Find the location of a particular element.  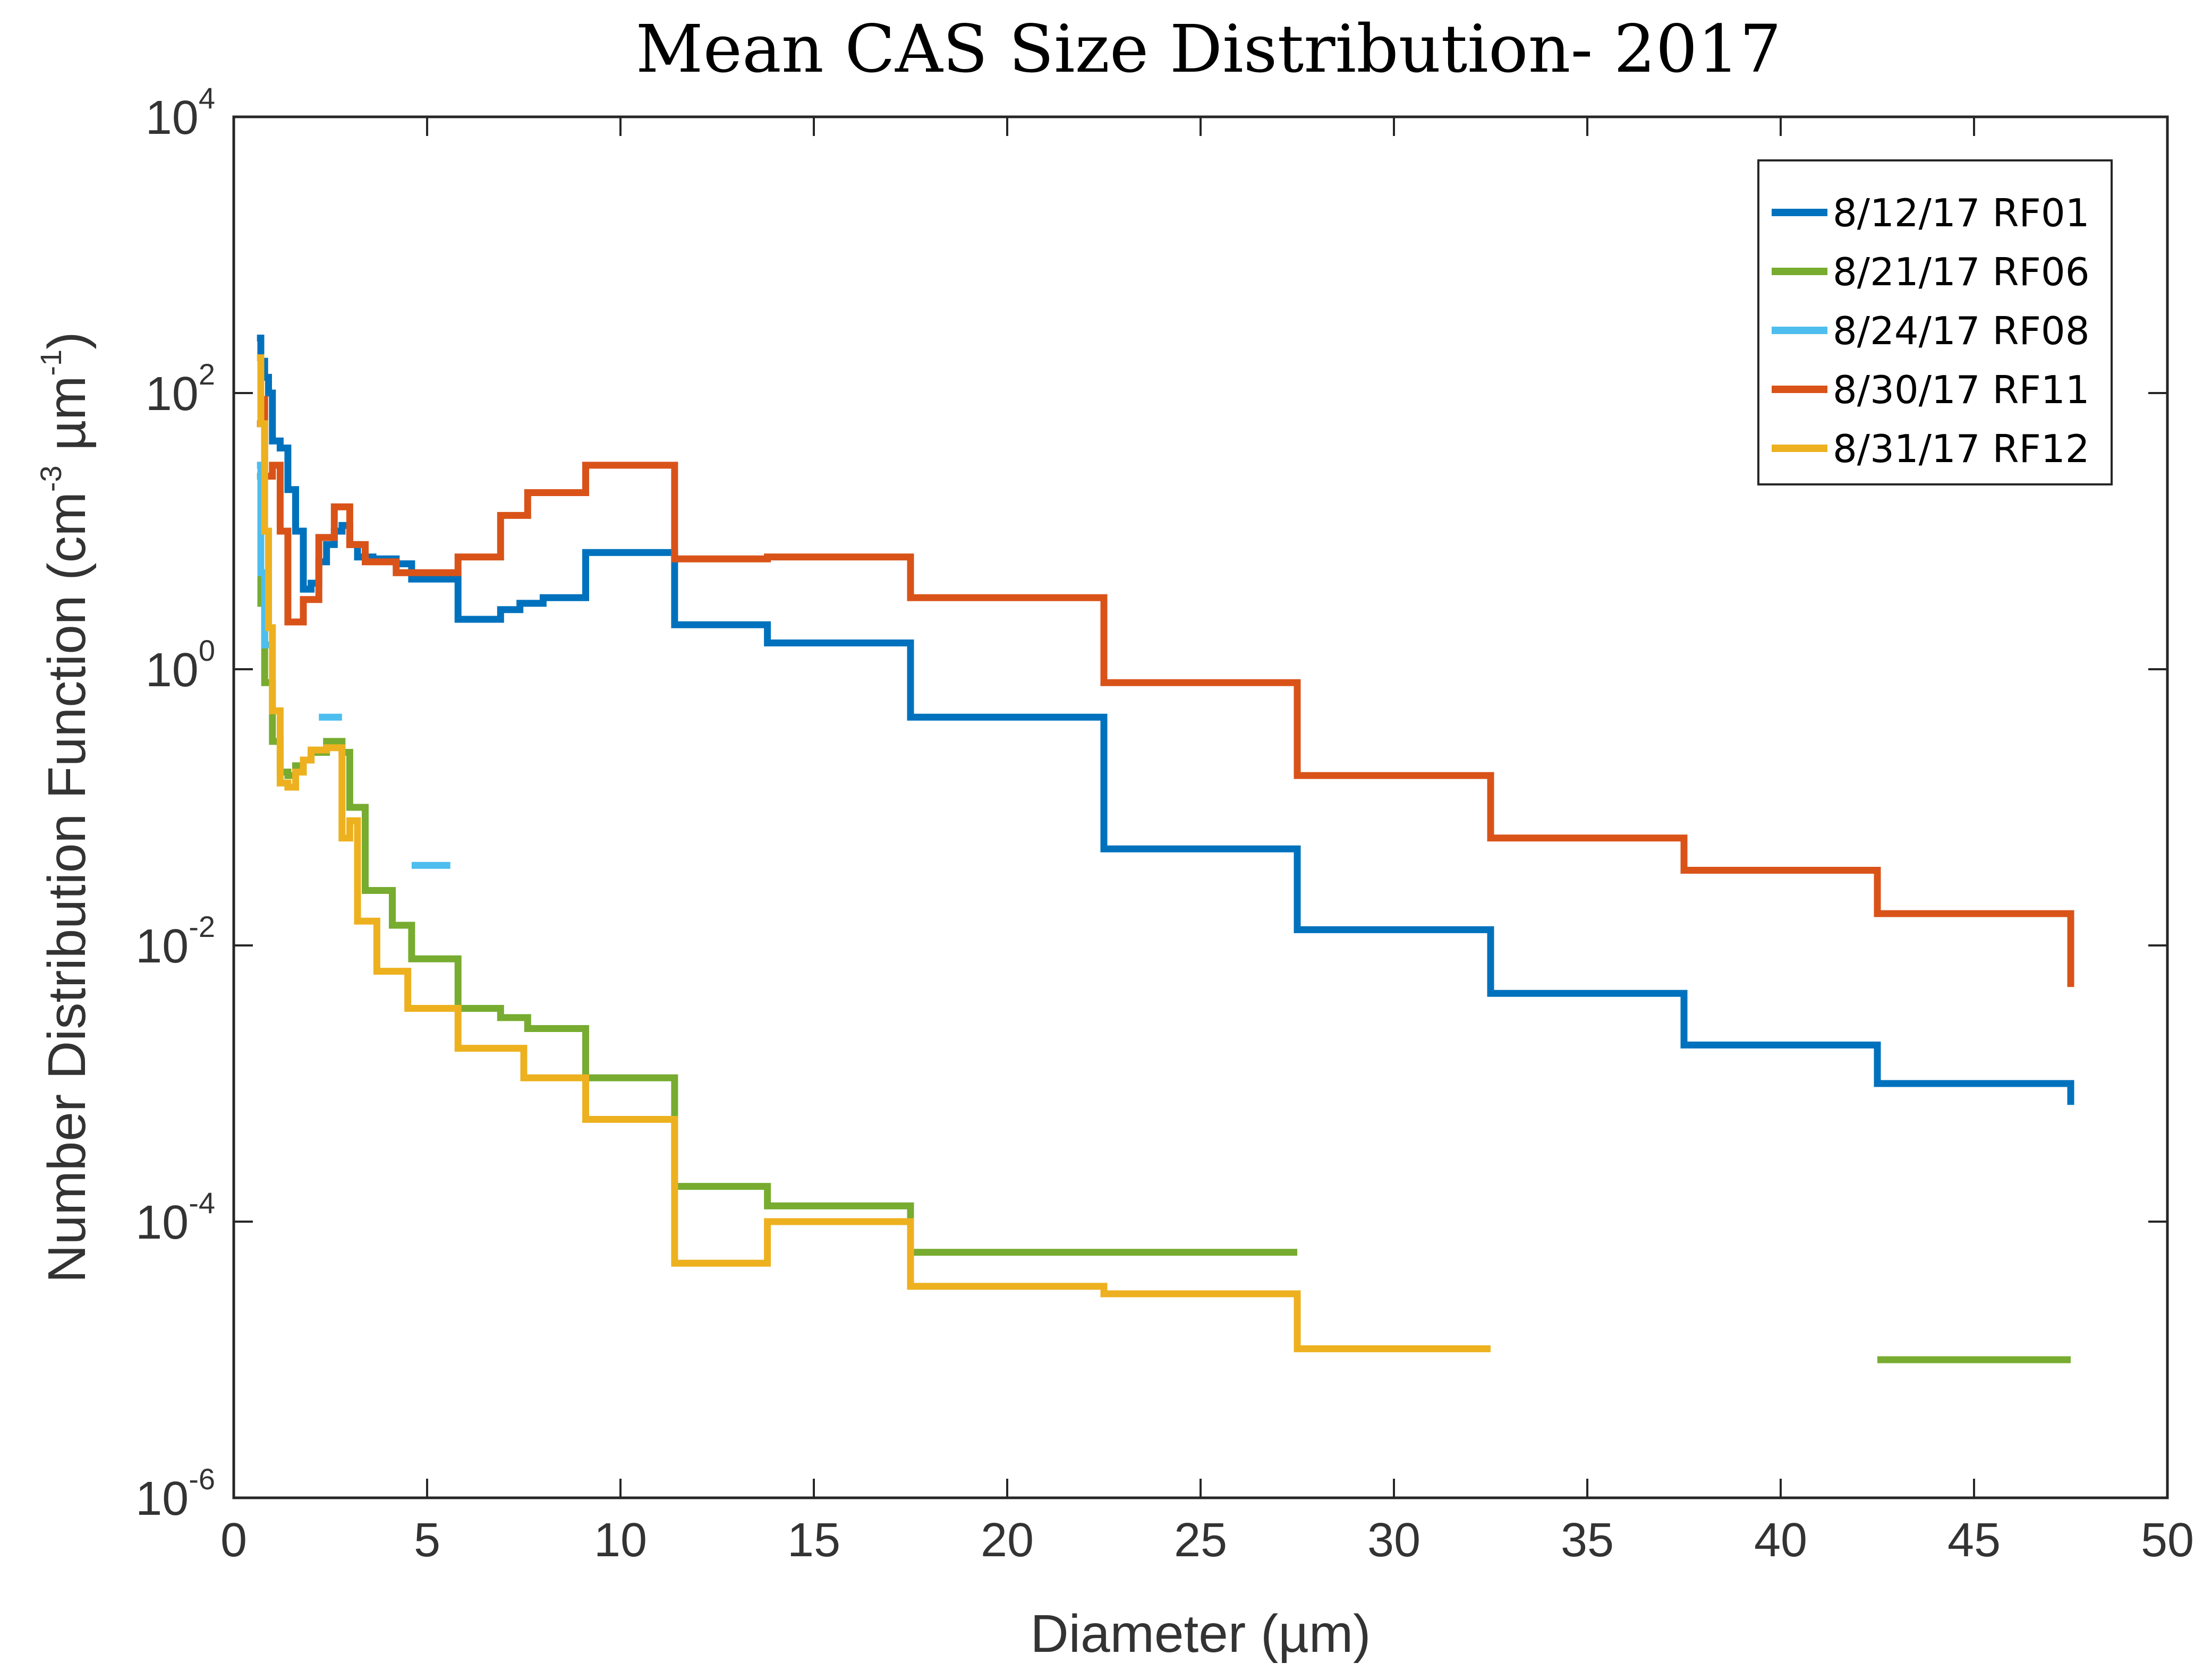

y-axis-label-exponent-2: -1 is located at coordinates (50, 362).